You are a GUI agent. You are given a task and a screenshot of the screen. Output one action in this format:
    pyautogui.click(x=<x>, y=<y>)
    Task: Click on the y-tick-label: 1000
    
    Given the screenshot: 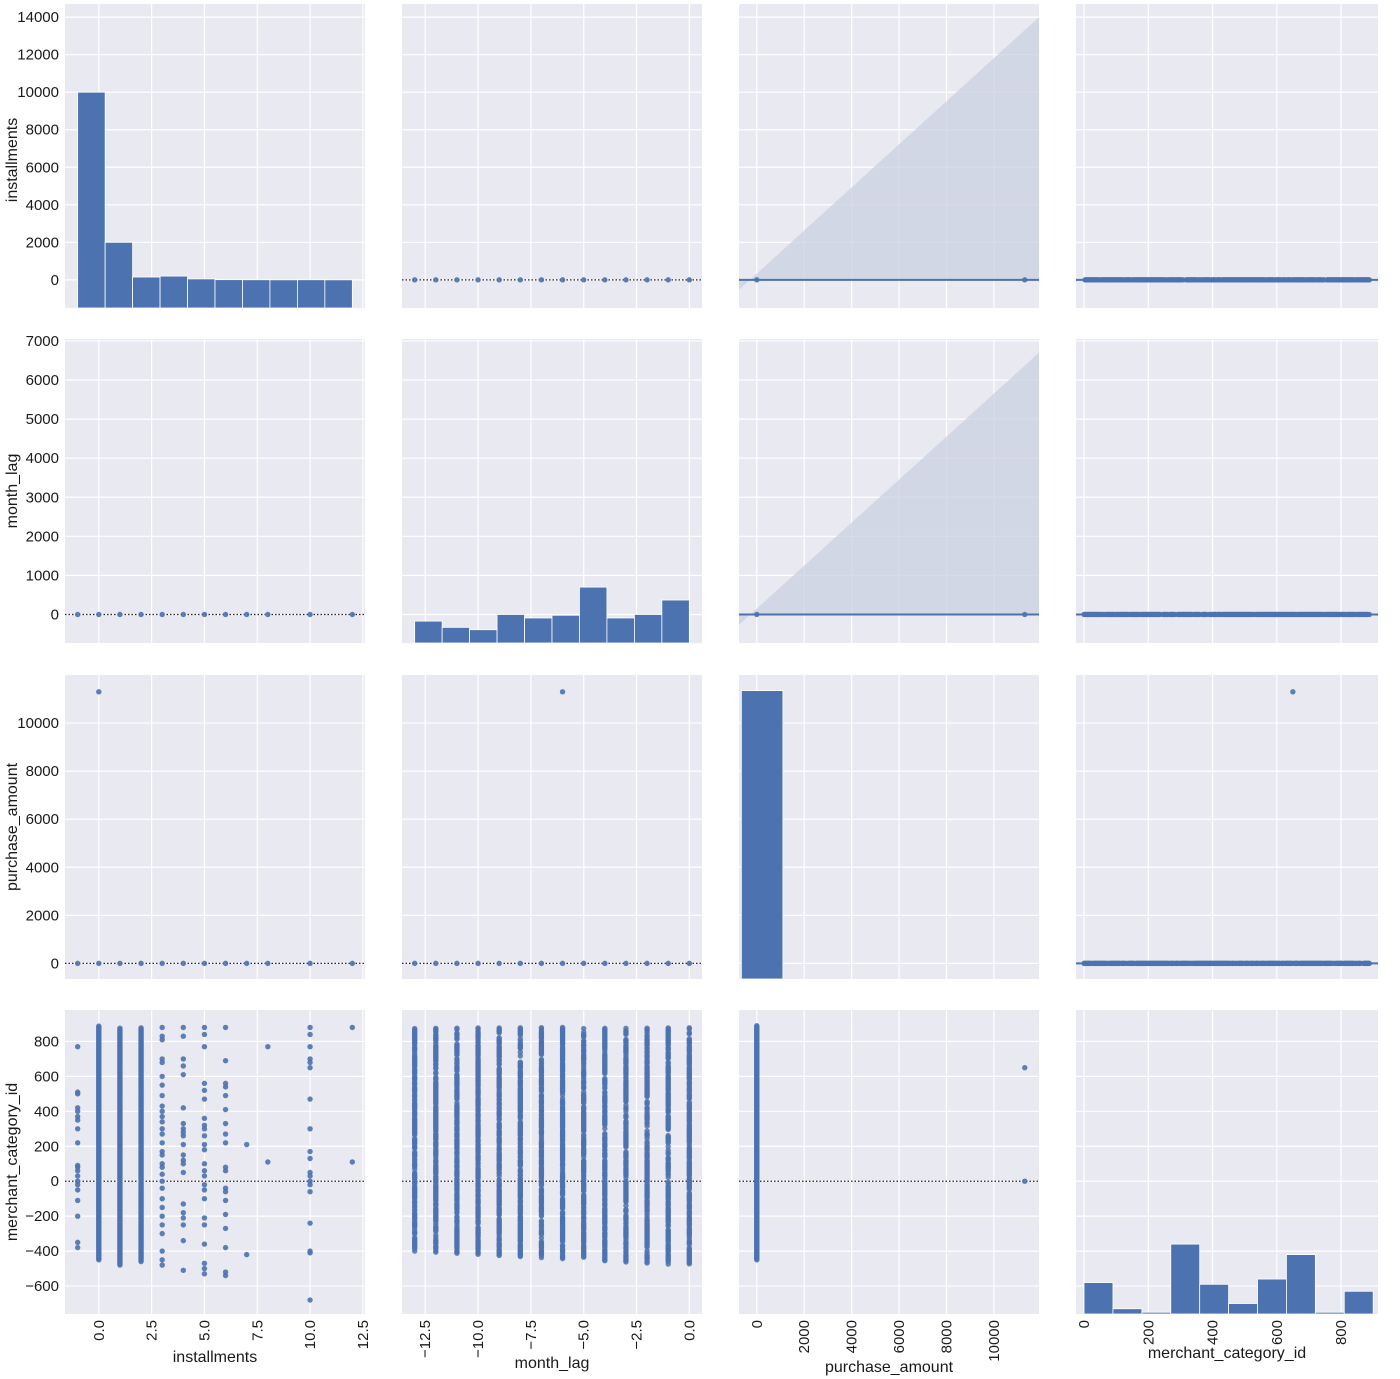 What is the action you would take?
    pyautogui.click(x=42, y=575)
    